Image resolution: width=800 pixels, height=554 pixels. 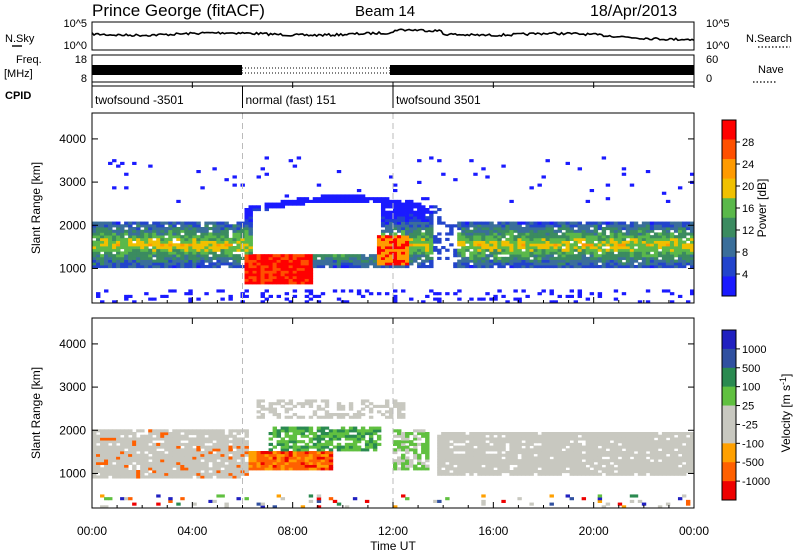 I want to click on nsky-panel: N.Sky 10^5 10^0 10^5 10^0 N.Search, so click(x=398, y=35).